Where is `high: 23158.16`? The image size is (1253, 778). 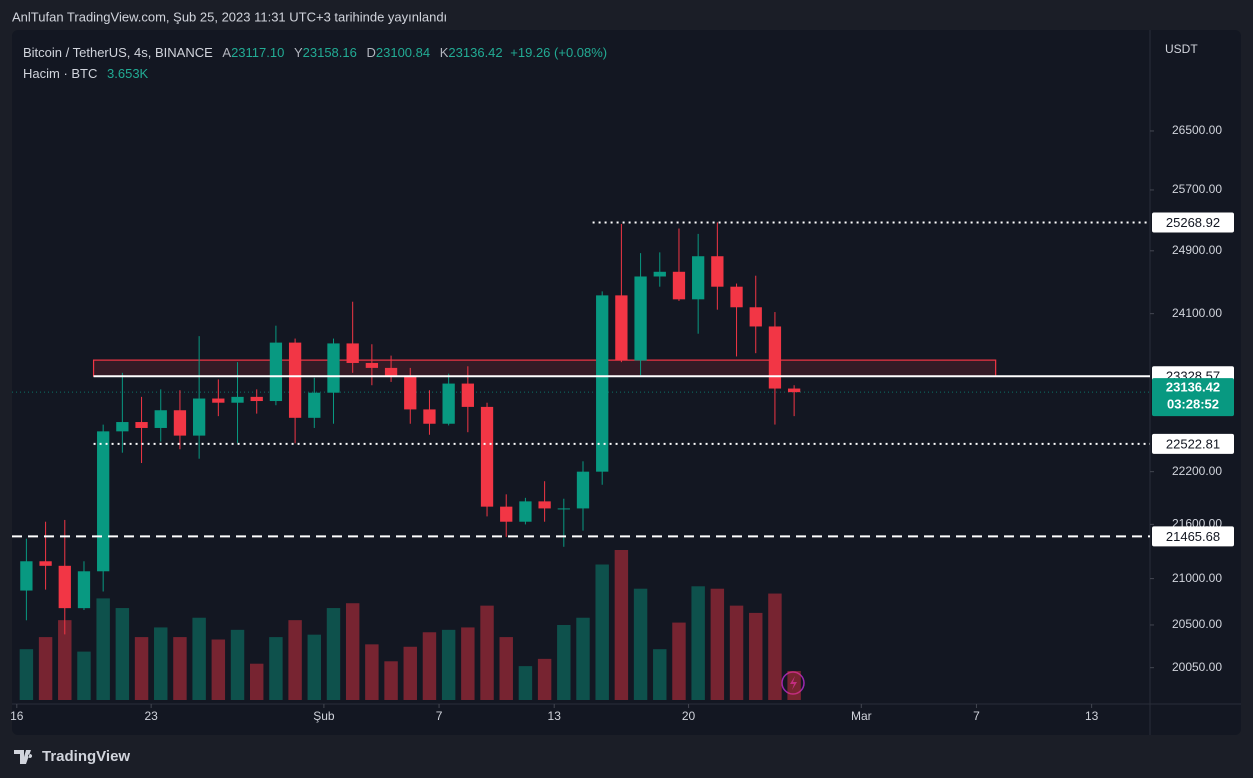
high: 23158.16 is located at coordinates (329, 52).